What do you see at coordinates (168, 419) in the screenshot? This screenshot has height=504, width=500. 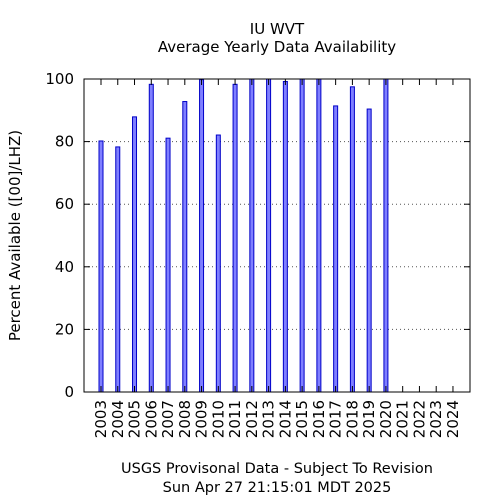 I see `x-tick-label: 2007` at bounding box center [168, 419].